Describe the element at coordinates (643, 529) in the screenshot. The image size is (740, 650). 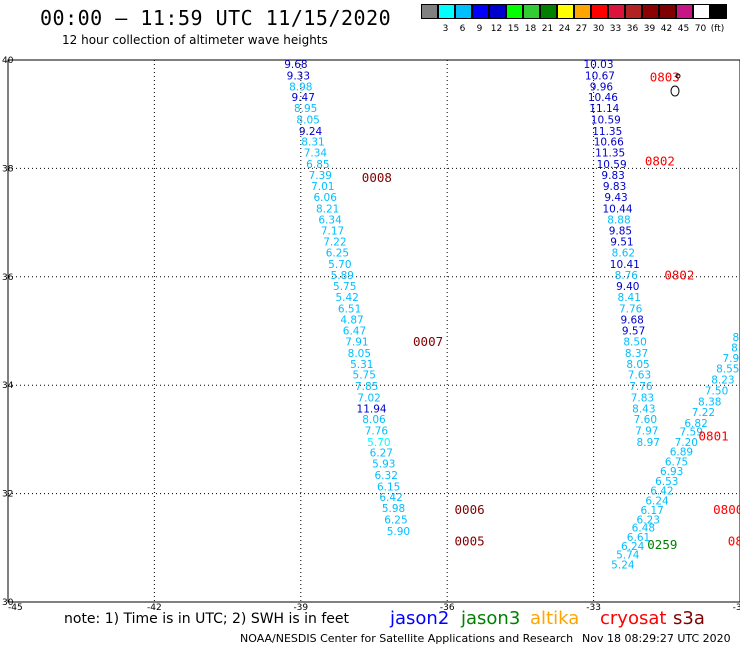
I see `swh-label: 6.48` at that location.